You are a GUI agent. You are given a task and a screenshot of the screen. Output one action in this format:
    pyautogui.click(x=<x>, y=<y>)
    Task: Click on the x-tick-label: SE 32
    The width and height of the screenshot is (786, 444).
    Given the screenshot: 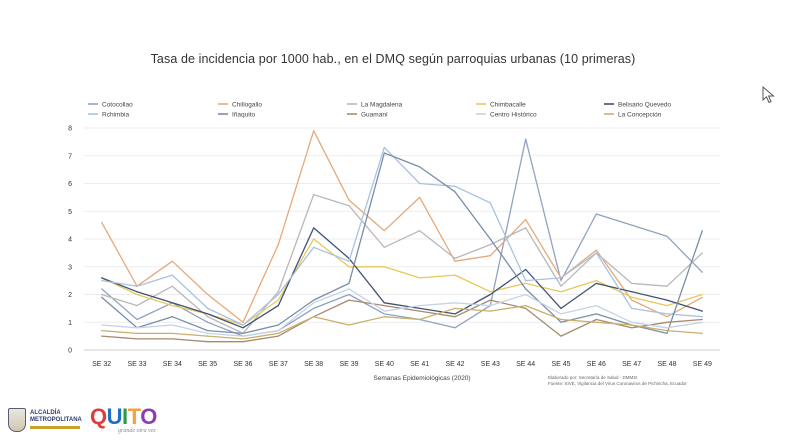 What is the action you would take?
    pyautogui.click(x=101, y=364)
    